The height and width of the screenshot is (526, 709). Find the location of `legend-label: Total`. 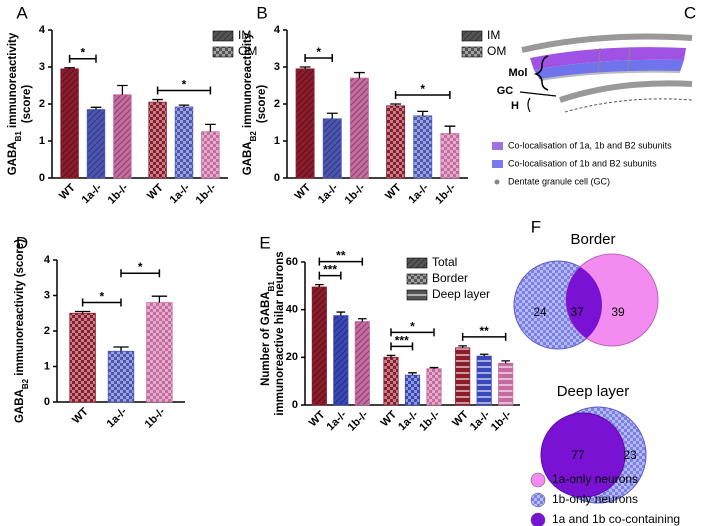

legend-label: Total is located at coordinates (444, 262).